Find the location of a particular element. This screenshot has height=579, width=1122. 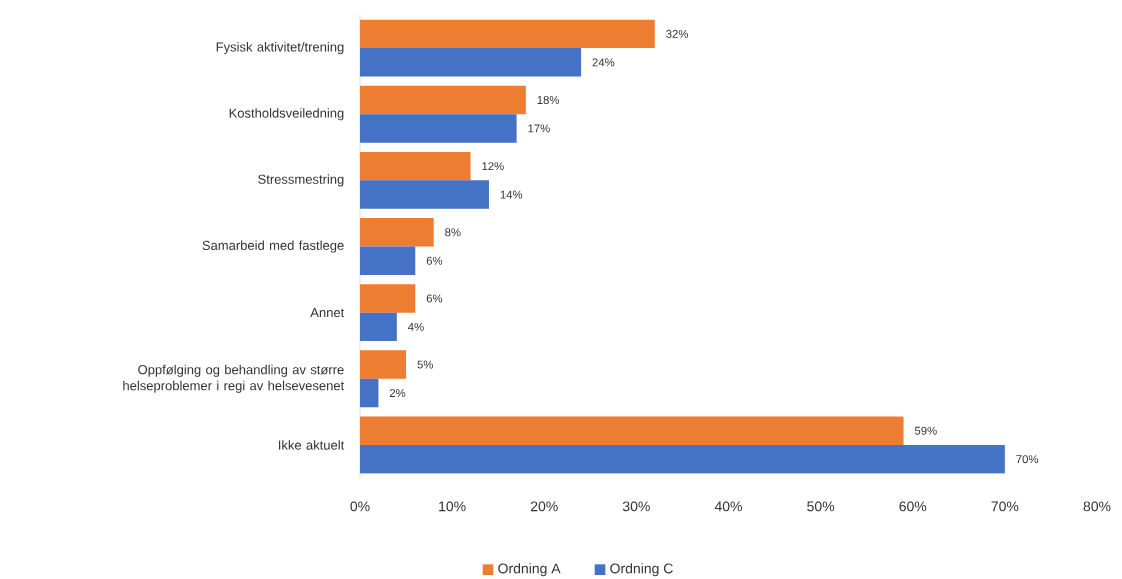

data-label: 4% is located at coordinates (416, 326).